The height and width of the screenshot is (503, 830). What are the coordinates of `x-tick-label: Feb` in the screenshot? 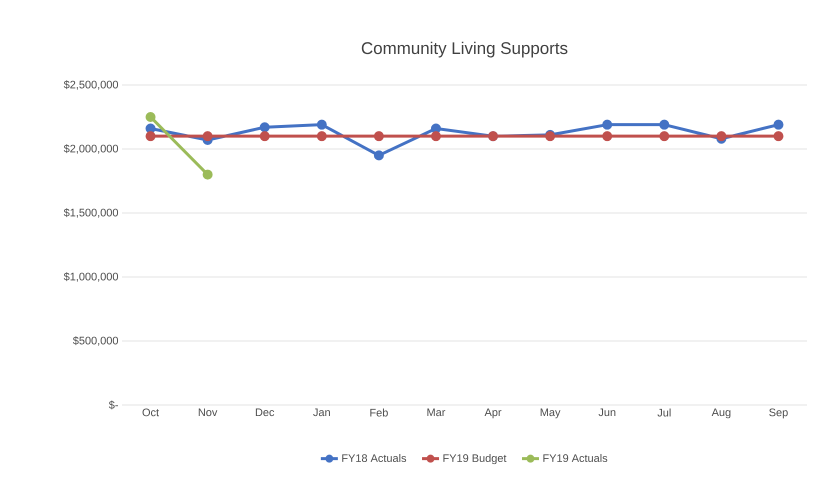 It's located at (379, 412).